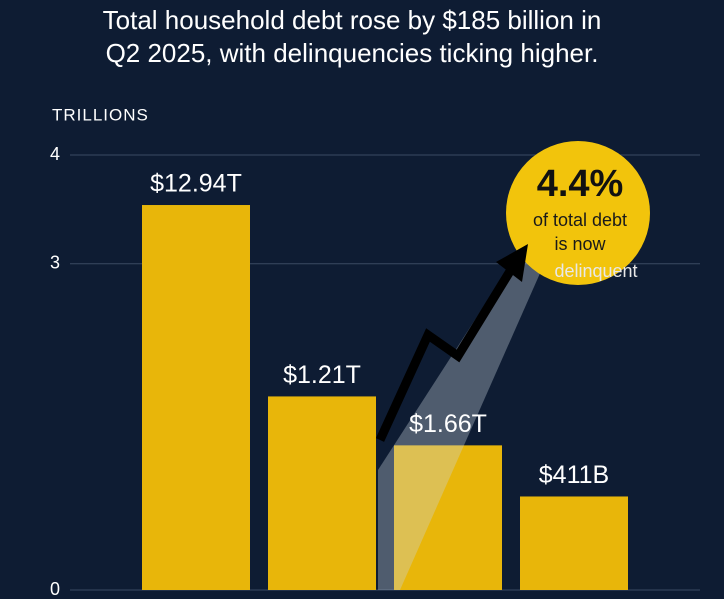 The image size is (724, 599). Describe the element at coordinates (55, 589) in the screenshot. I see `y-tick-label: 0` at that location.